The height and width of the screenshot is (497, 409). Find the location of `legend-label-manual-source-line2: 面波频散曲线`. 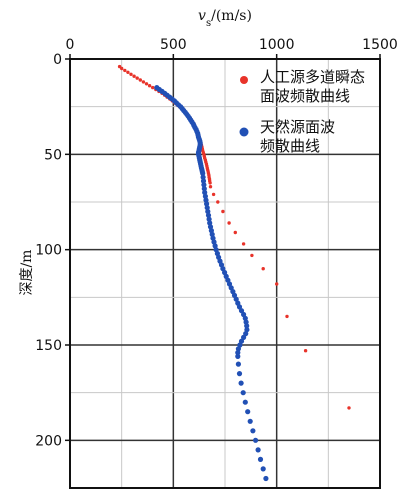

legend-label-manual-source-line2: 面波频散曲线 is located at coordinates (305, 96).